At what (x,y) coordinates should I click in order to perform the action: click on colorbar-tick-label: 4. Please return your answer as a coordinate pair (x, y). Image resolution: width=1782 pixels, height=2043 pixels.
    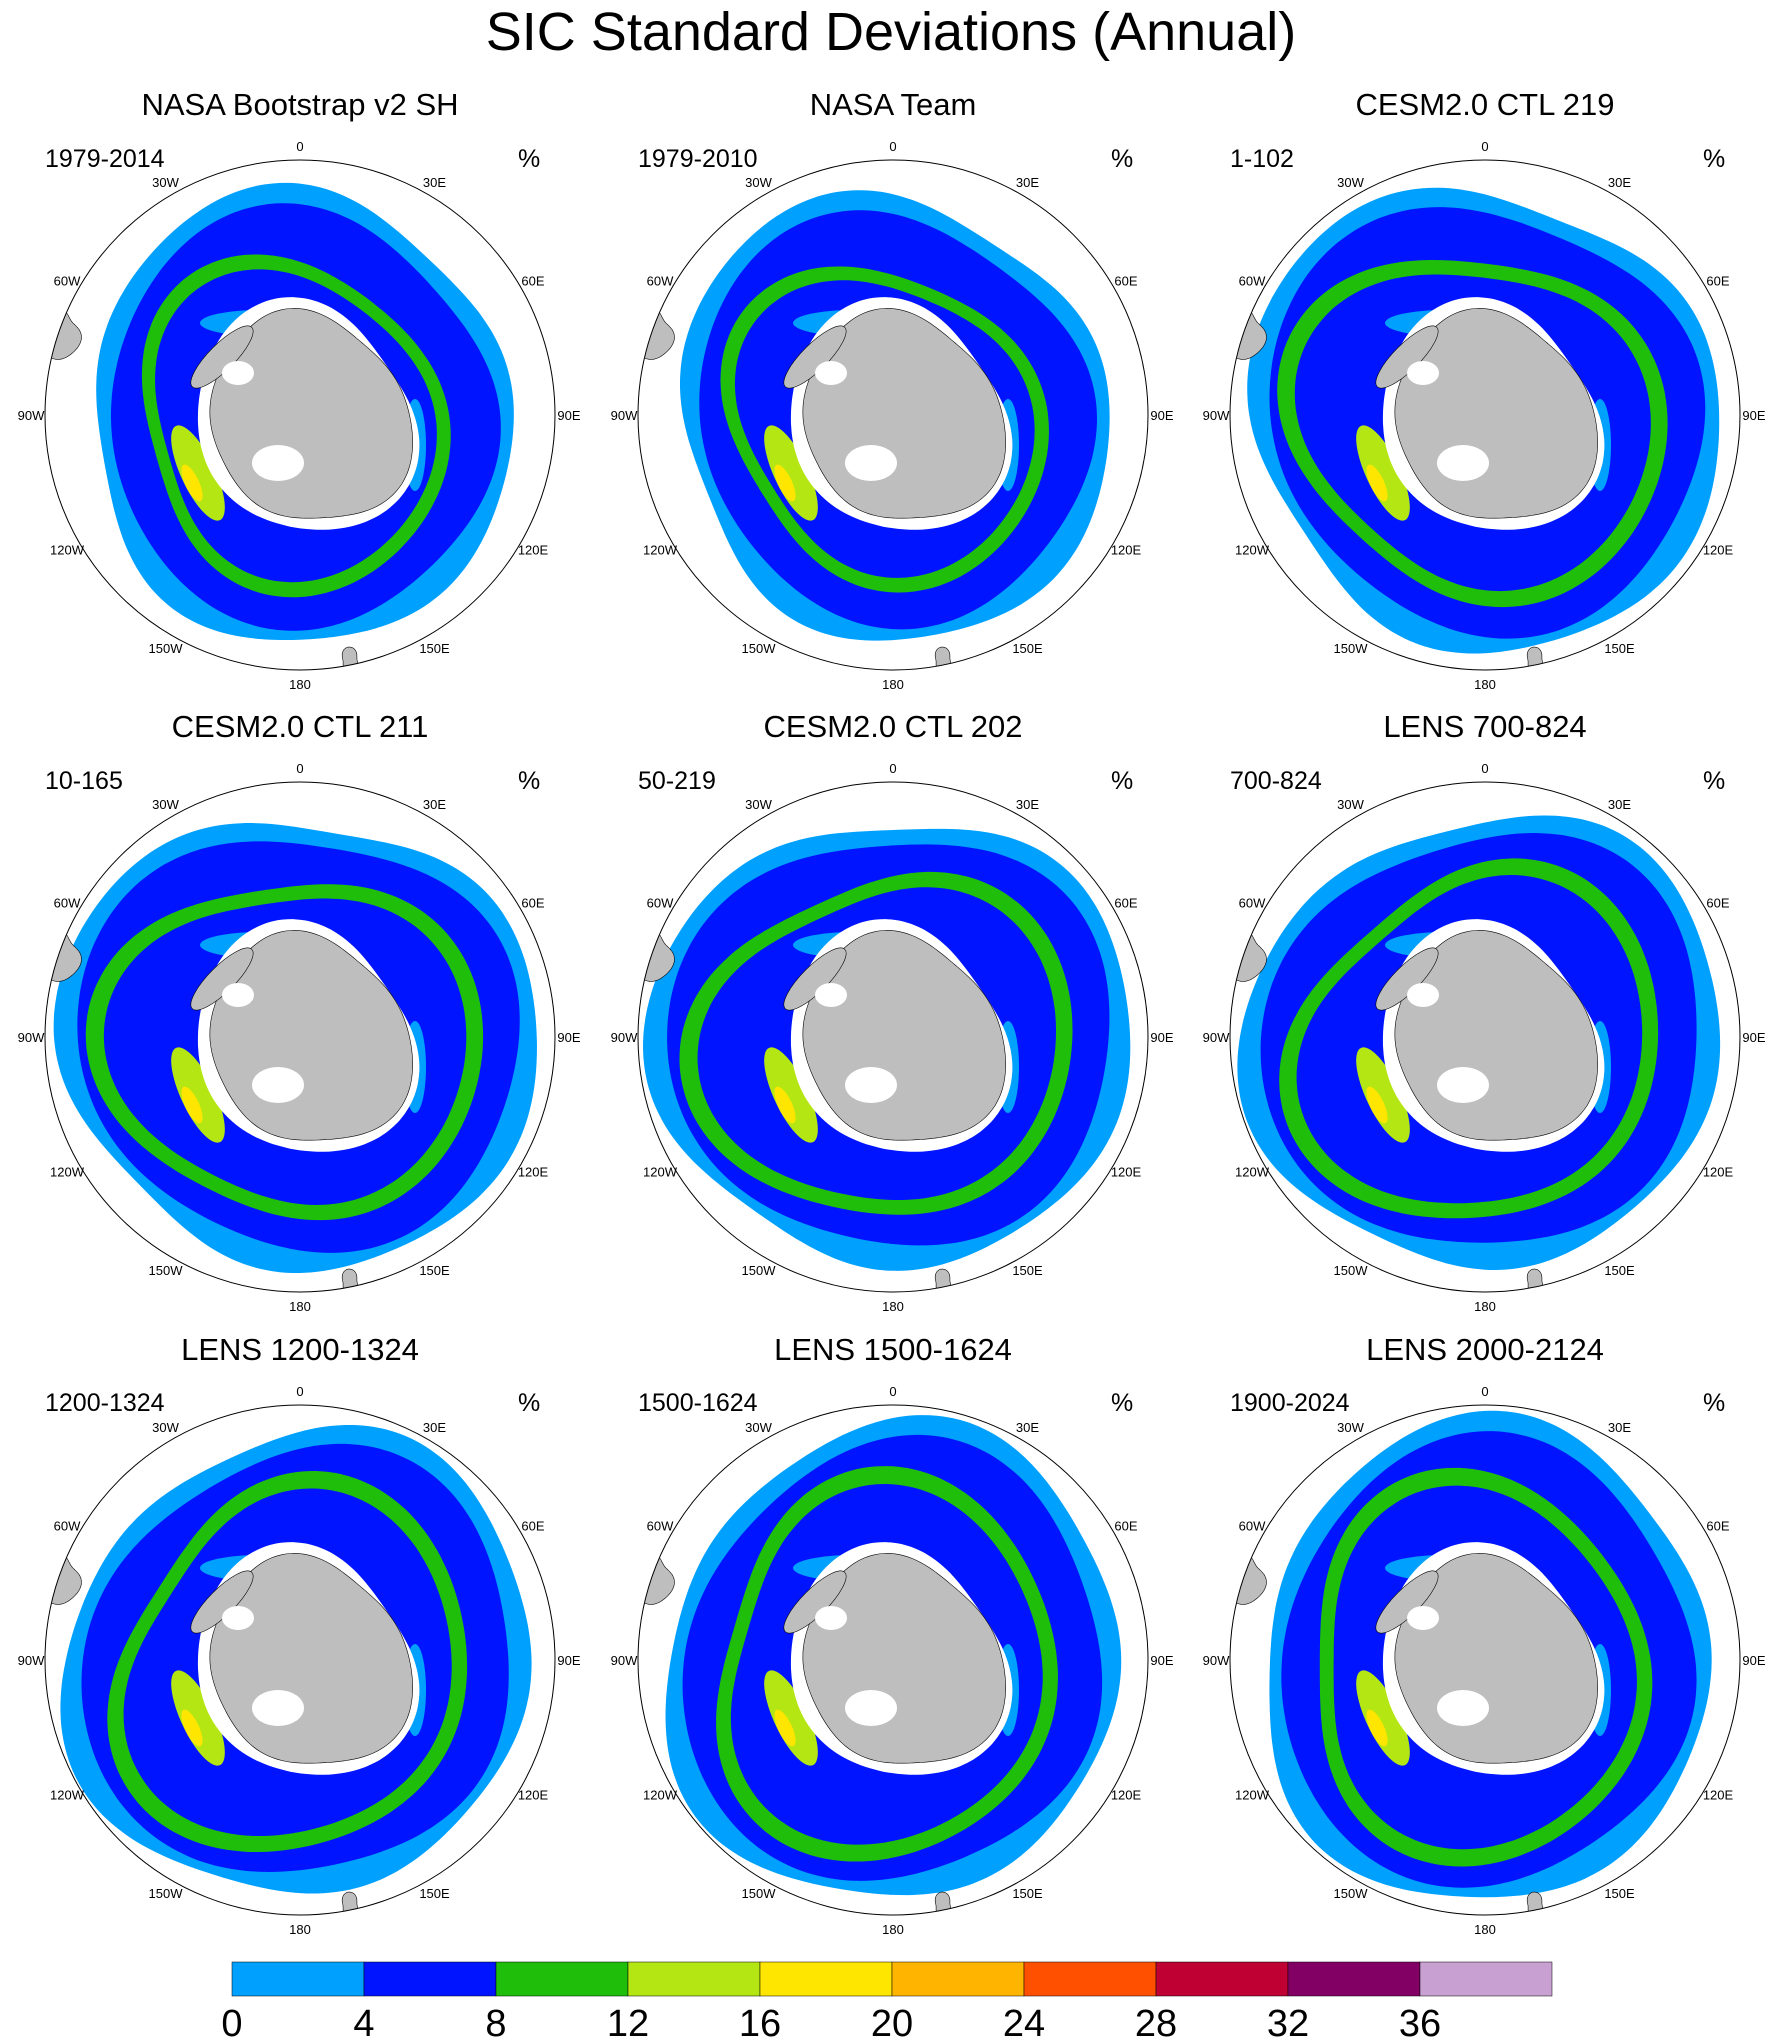
    Looking at the image, I should click on (363, 2023).